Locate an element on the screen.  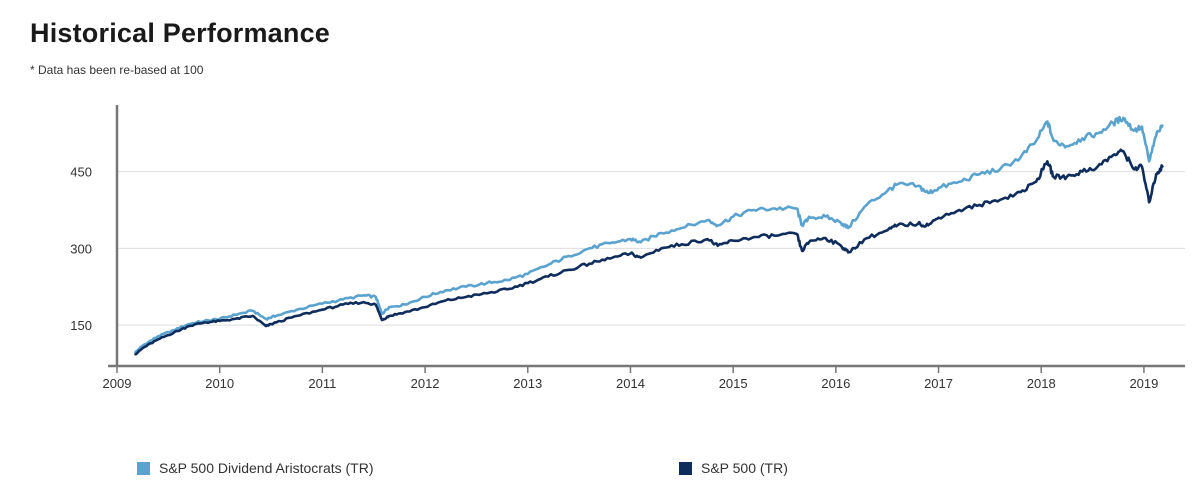
x-tick-label: 2017 is located at coordinates (938, 383).